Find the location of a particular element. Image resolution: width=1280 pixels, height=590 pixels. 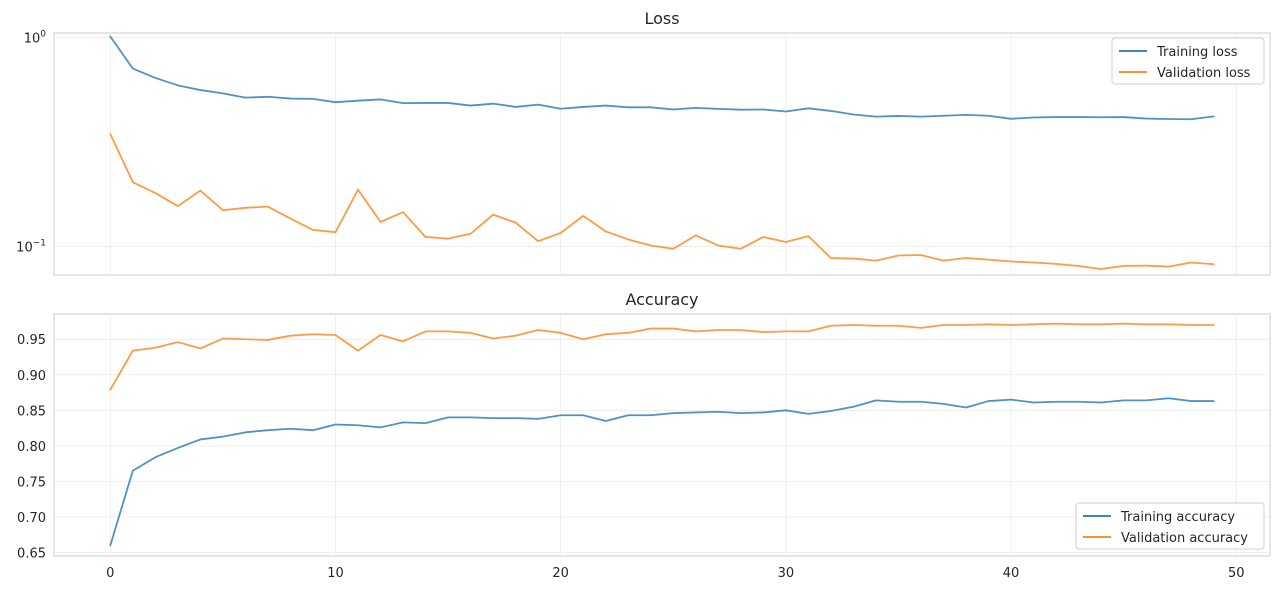

y-tick-label: 0.65 is located at coordinates (31, 553).